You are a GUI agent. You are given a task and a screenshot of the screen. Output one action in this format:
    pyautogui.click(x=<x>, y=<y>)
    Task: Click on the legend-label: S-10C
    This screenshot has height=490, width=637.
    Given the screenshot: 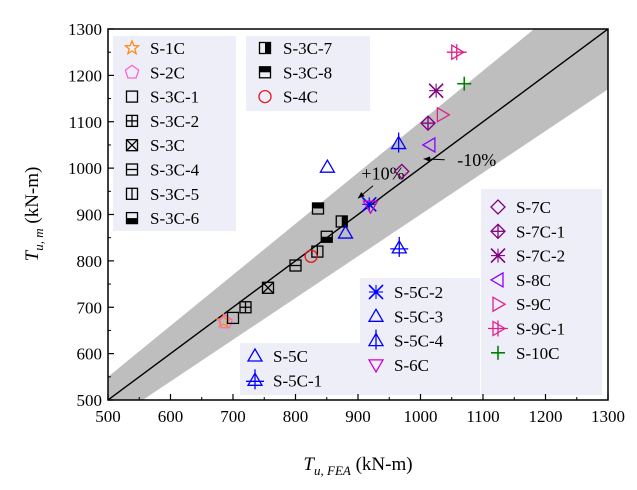 What is the action you would take?
    pyautogui.click(x=537, y=353)
    